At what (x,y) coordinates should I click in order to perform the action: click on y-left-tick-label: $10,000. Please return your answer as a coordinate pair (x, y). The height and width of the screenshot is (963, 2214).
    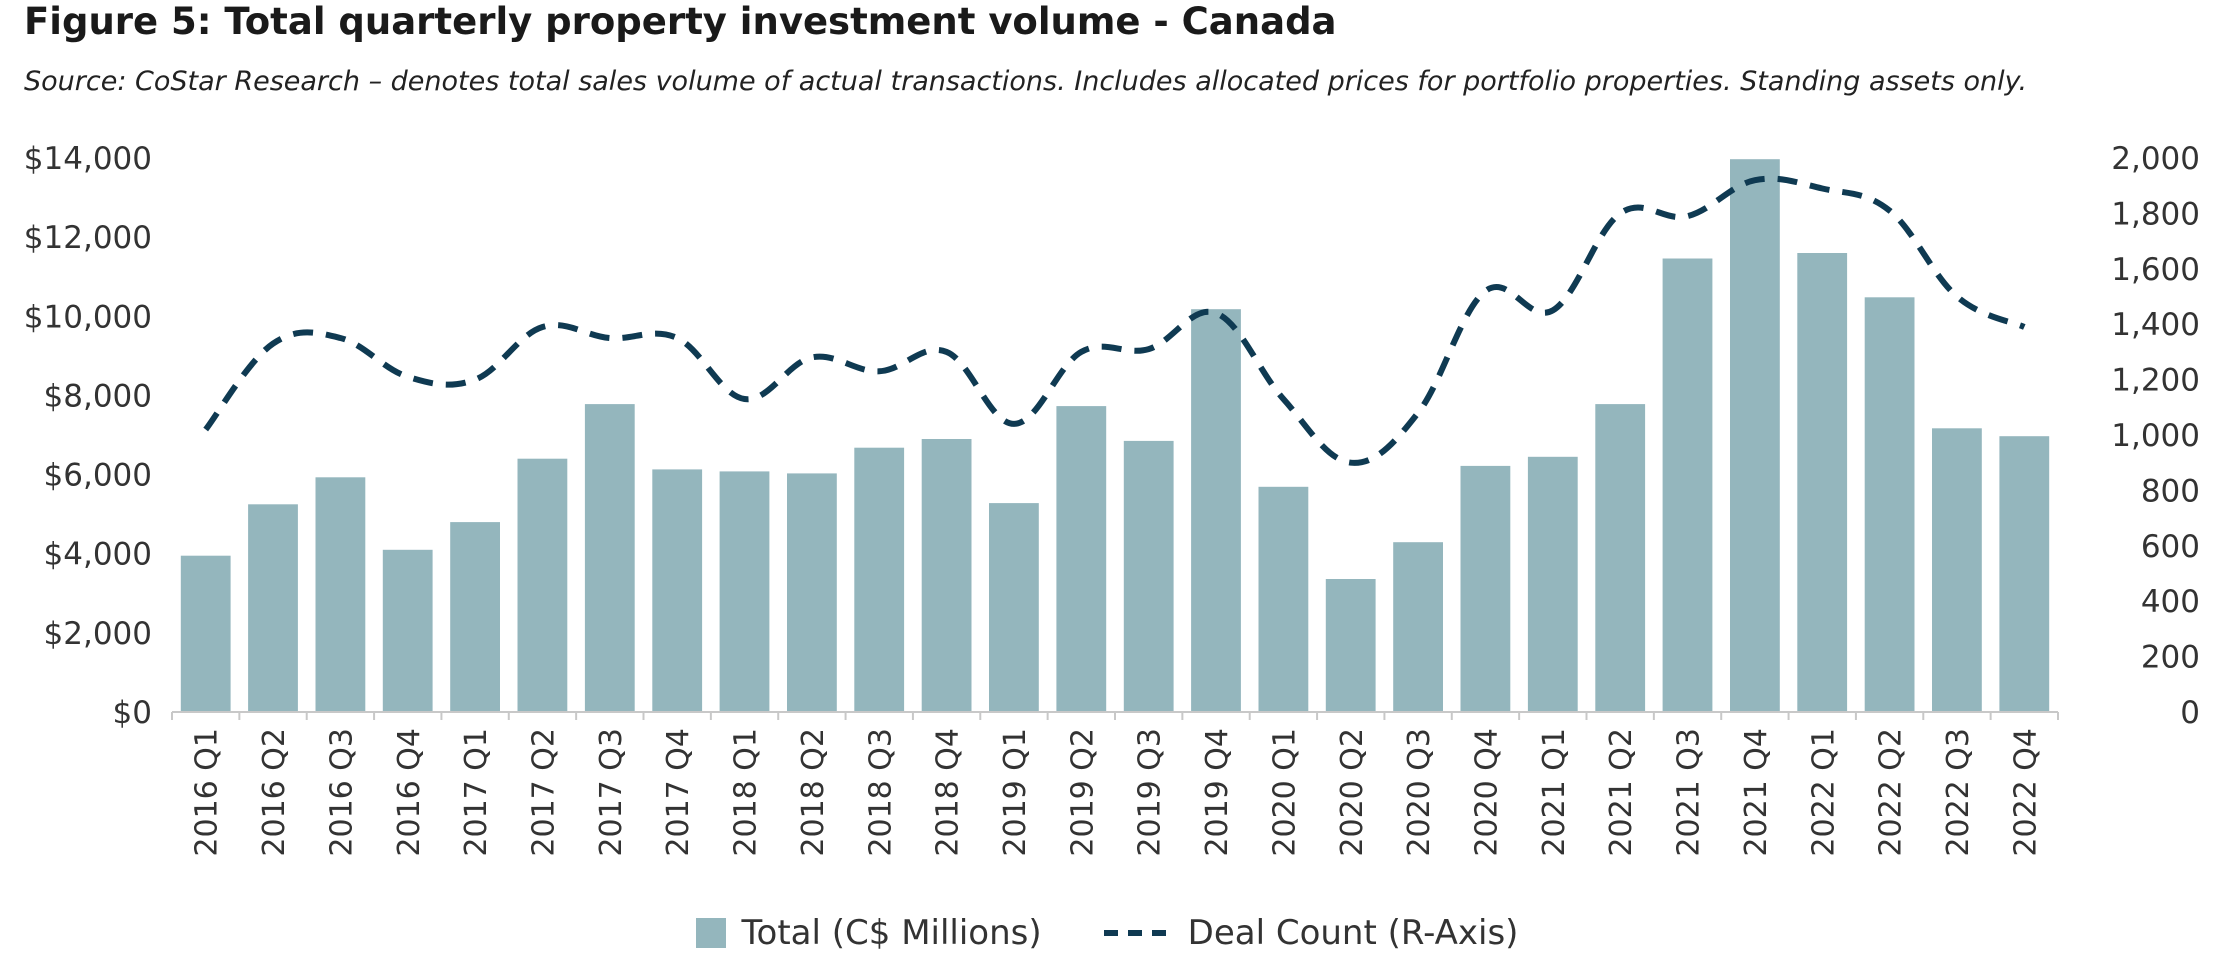
    Looking at the image, I should click on (88, 317).